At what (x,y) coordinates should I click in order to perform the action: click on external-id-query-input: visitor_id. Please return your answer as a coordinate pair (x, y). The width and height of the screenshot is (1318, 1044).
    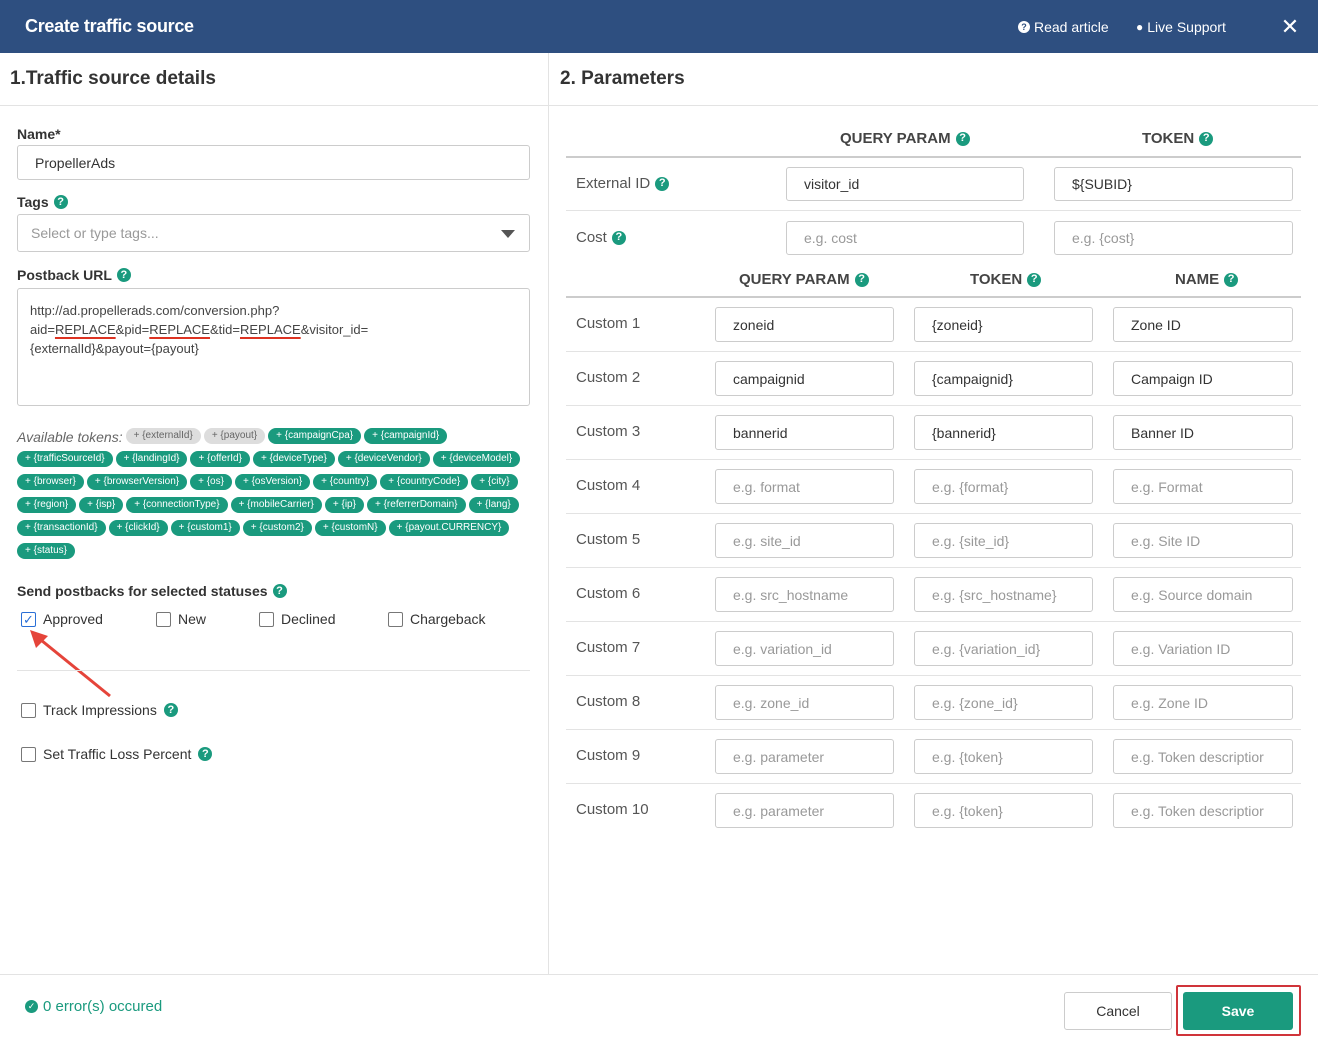
    Looking at the image, I should click on (905, 184).